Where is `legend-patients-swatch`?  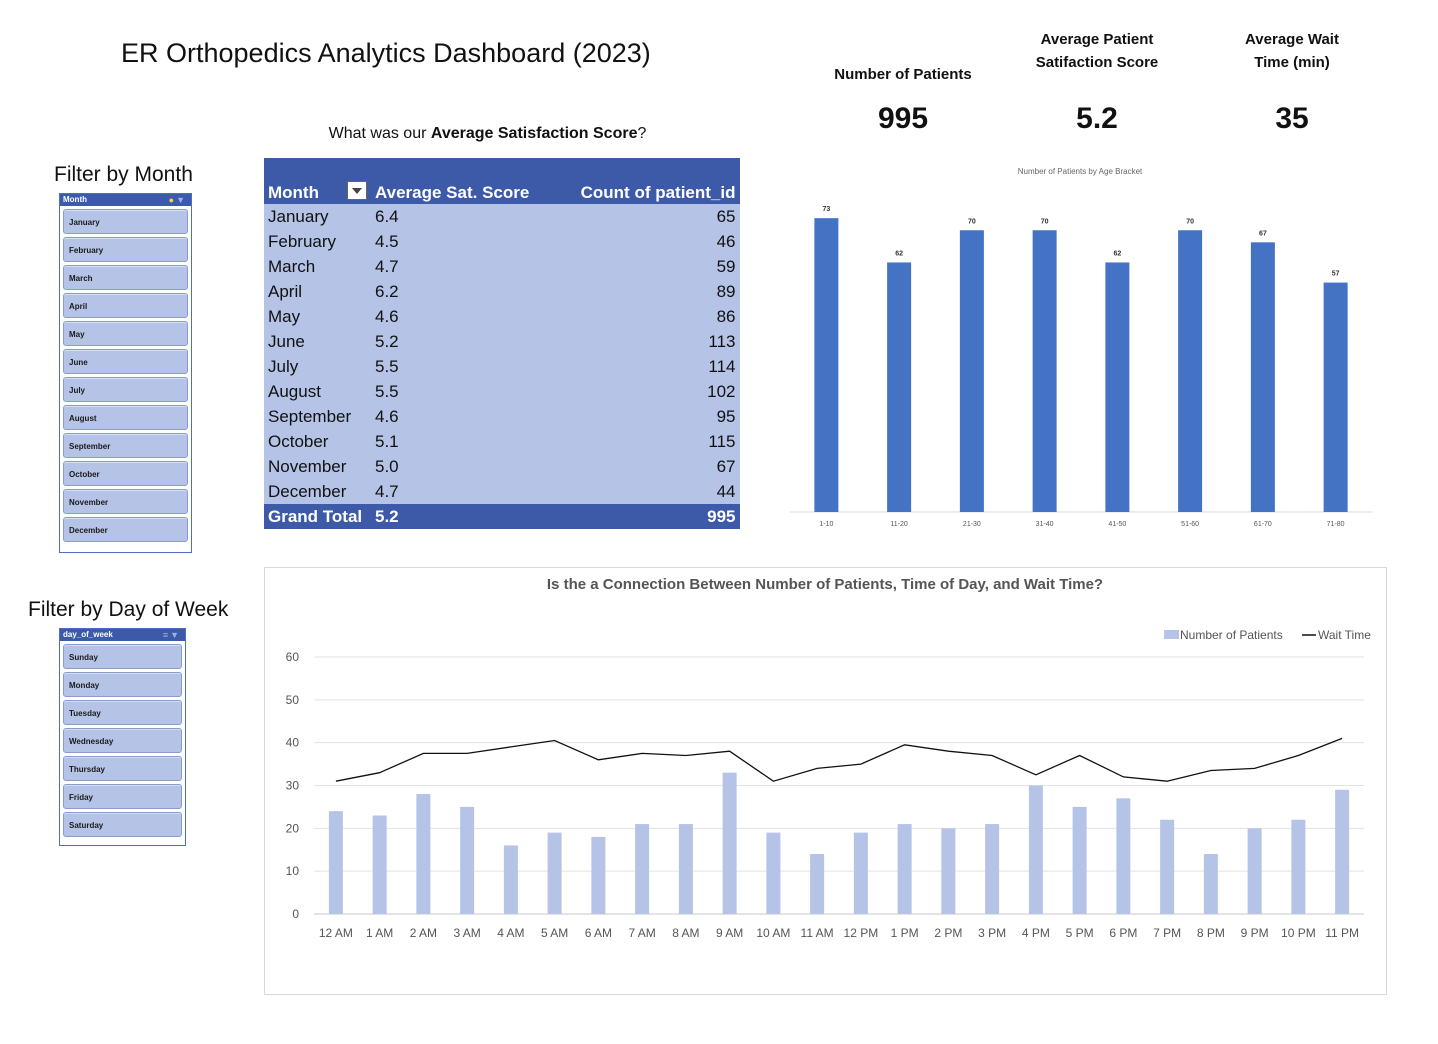
legend-patients-swatch is located at coordinates (1171, 634).